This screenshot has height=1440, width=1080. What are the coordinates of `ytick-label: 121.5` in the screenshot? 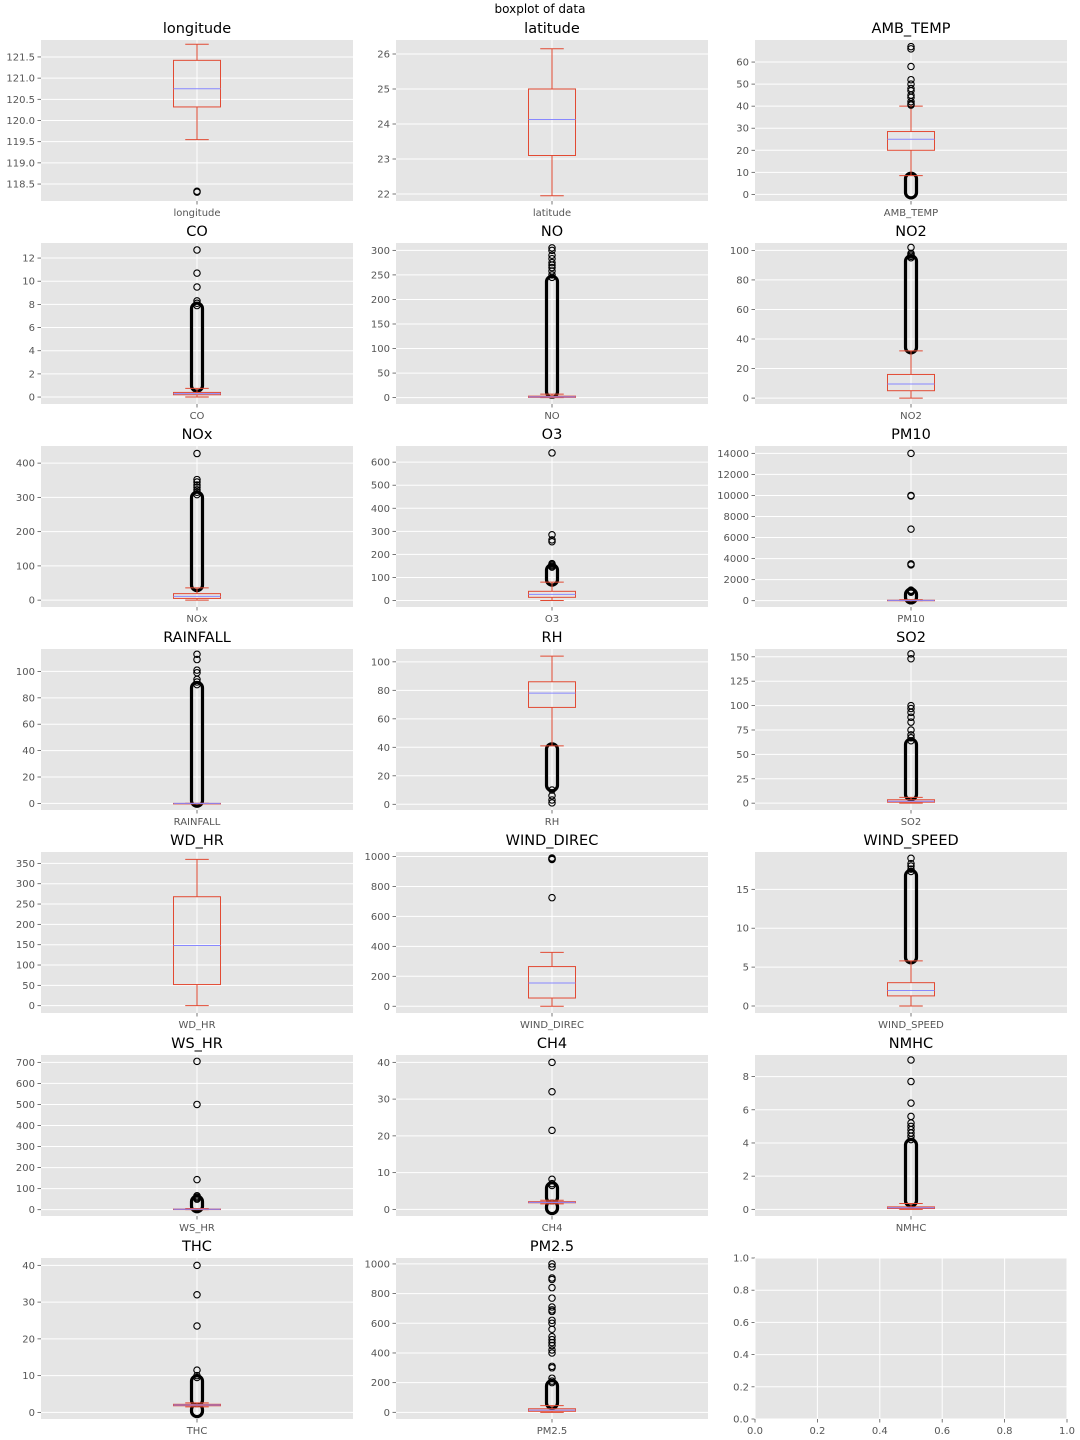 It's located at (20, 57).